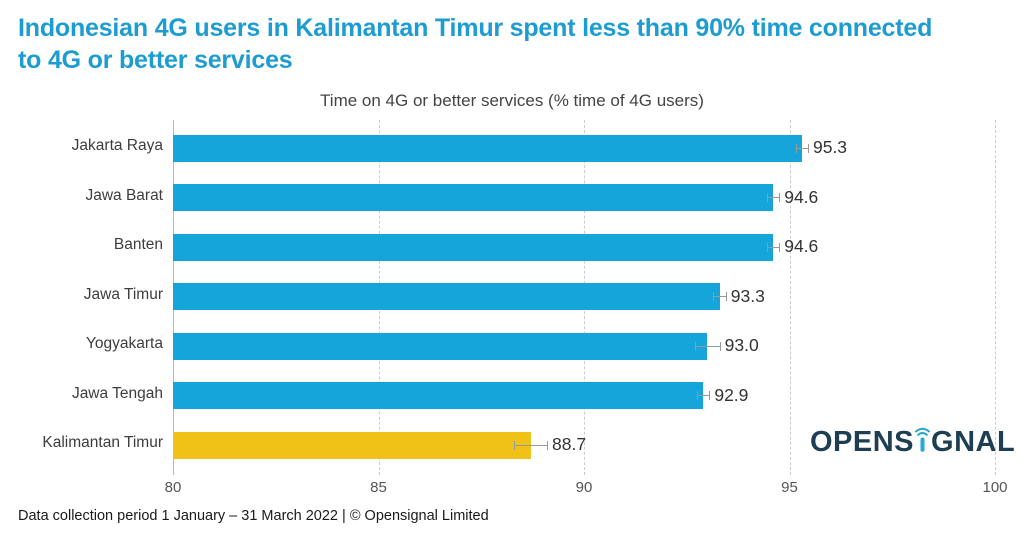 The image size is (1024, 534). What do you see at coordinates (584, 487) in the screenshot?
I see `axis-tick-label: 90` at bounding box center [584, 487].